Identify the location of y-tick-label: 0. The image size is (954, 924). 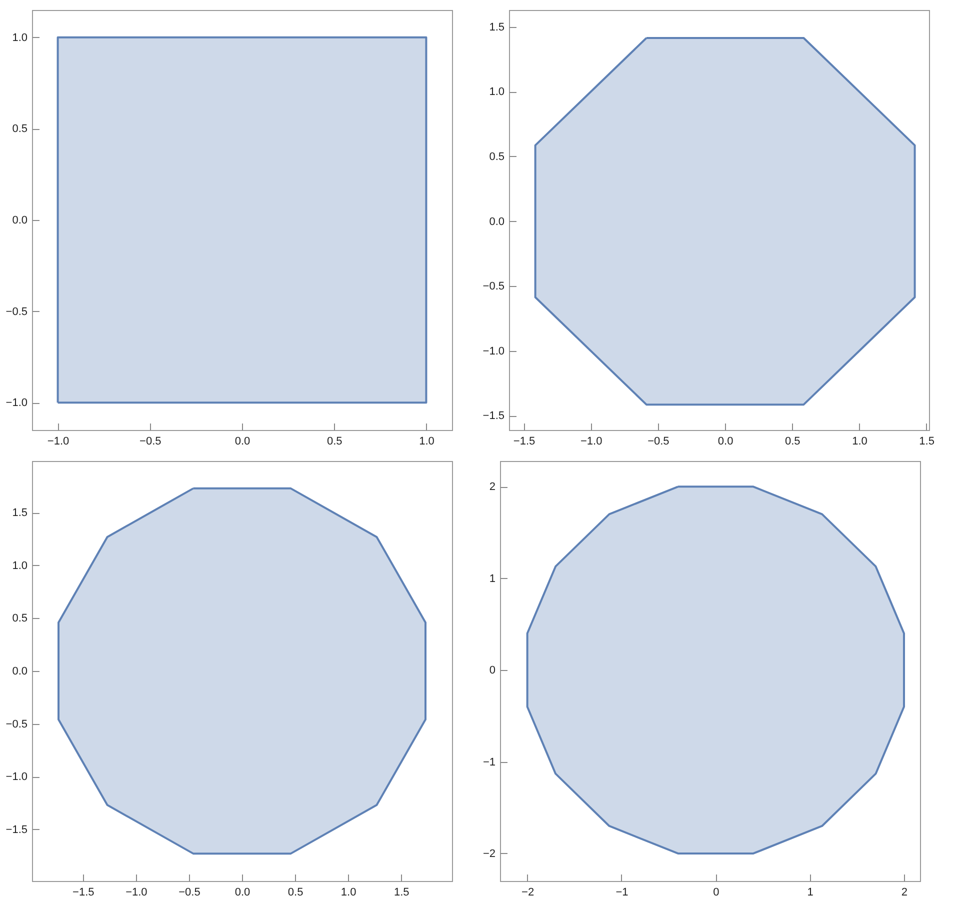
(492, 670).